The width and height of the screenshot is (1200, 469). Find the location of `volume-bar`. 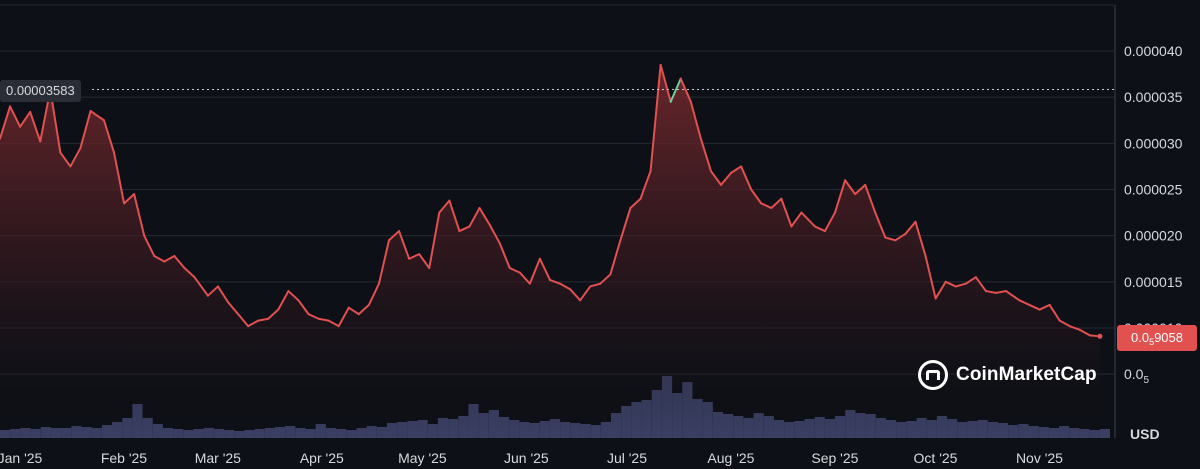

volume-bar is located at coordinates (1104, 433).